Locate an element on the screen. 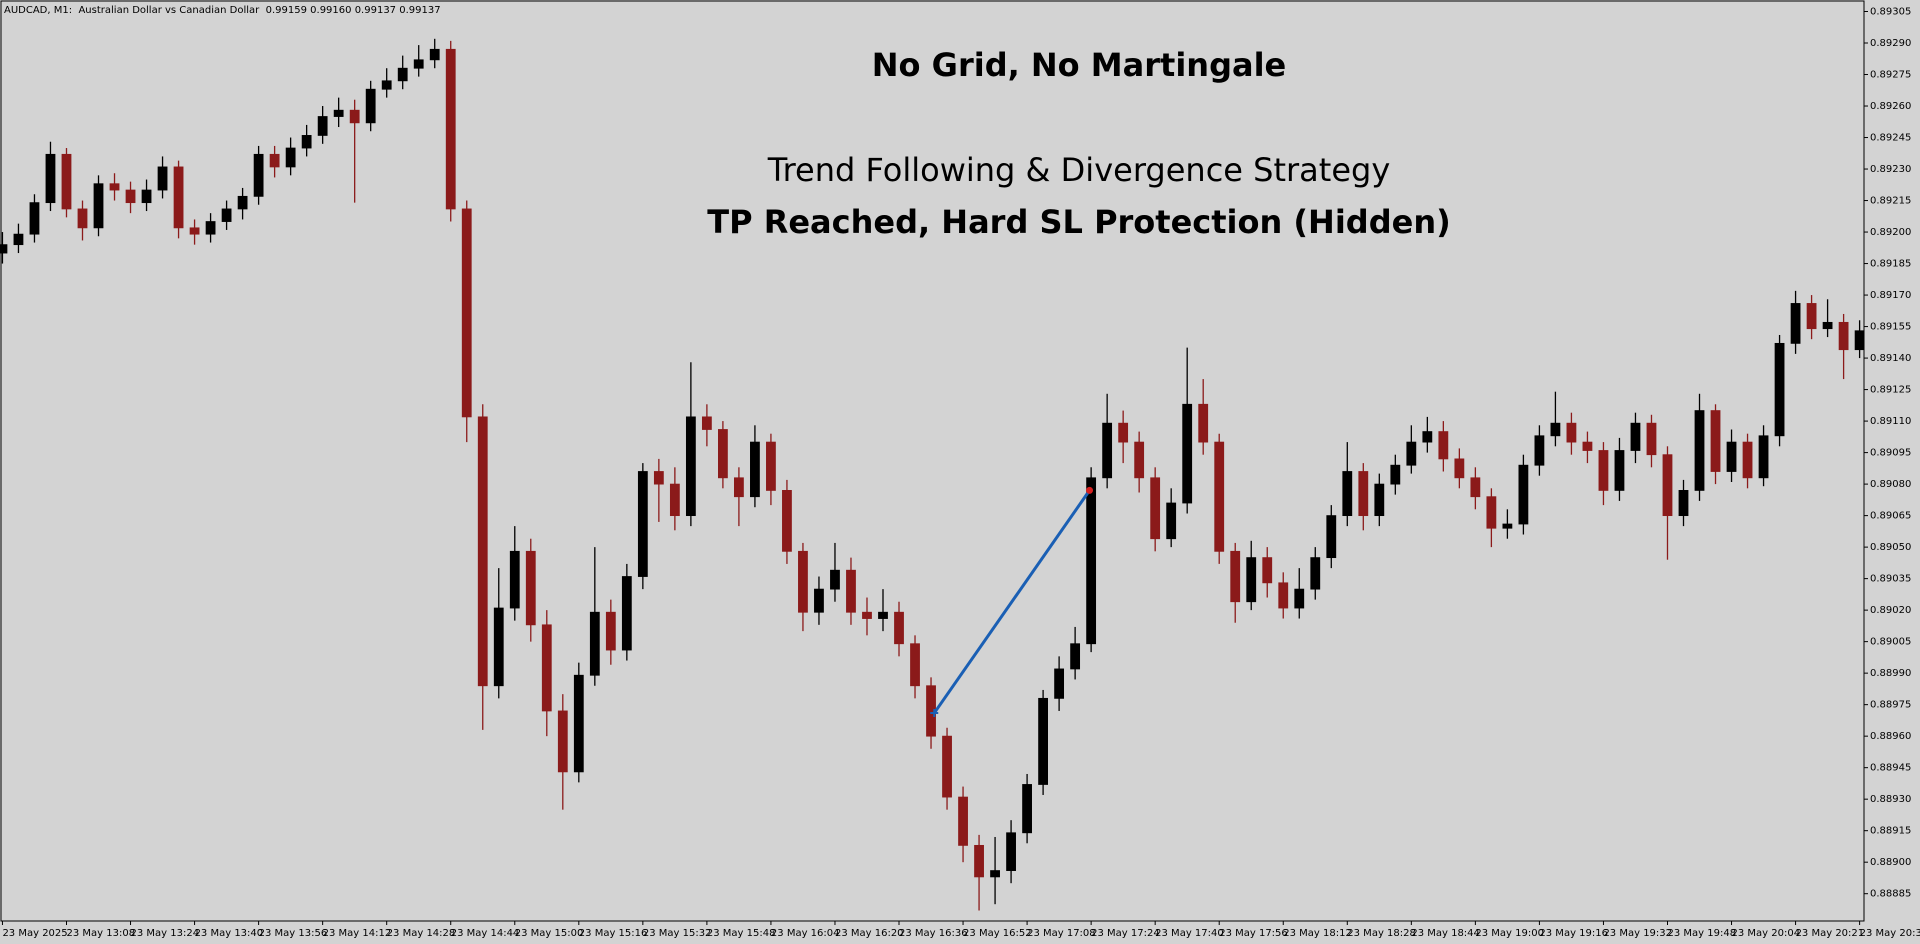 The image size is (1920, 944). y-tick-label: 0.89065 is located at coordinates (1890, 516).